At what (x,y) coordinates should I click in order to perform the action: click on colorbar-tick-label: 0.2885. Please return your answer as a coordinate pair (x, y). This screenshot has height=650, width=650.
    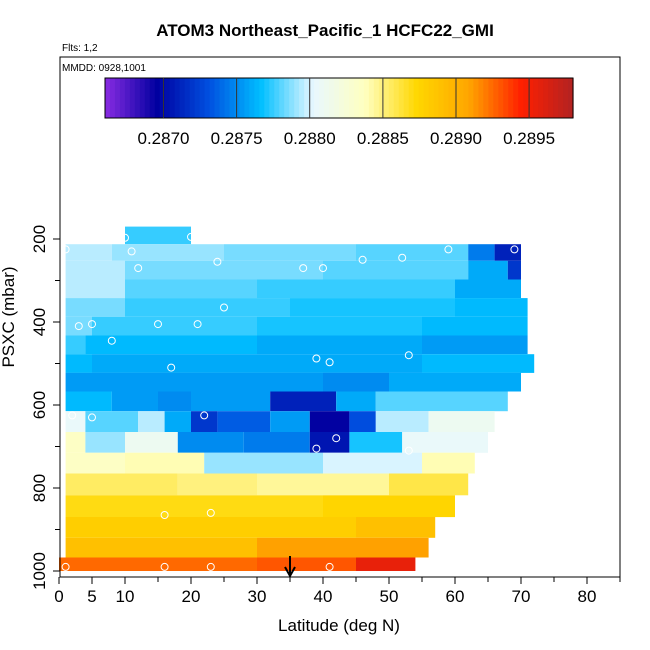
    Looking at the image, I should click on (383, 138).